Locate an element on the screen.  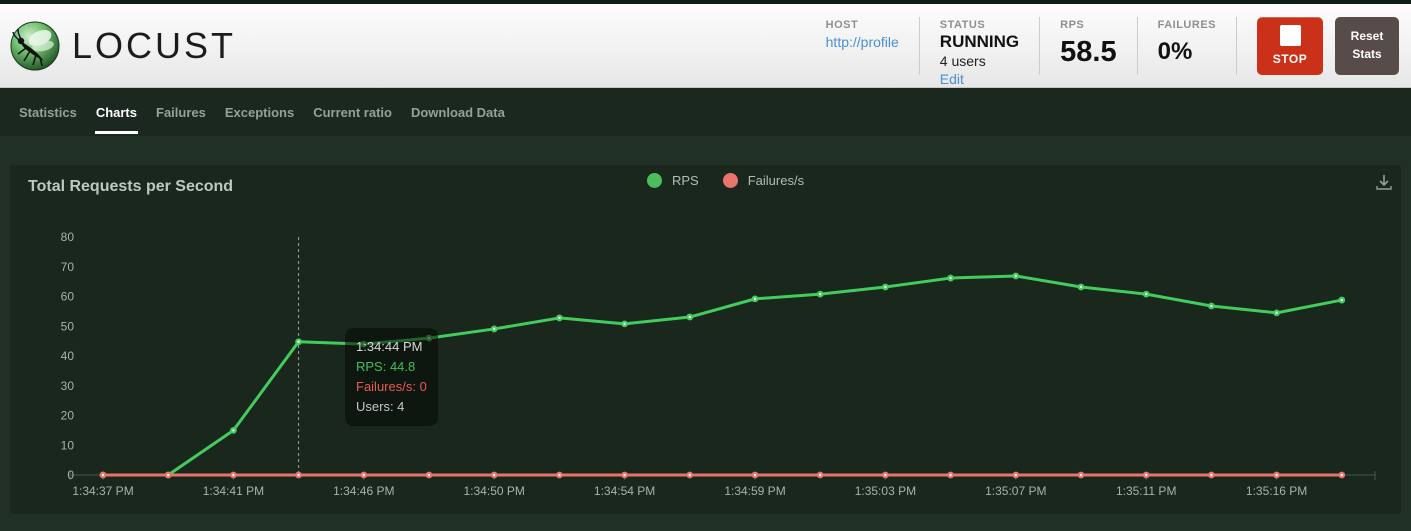
svg-text: 30 is located at coordinates (68, 386).